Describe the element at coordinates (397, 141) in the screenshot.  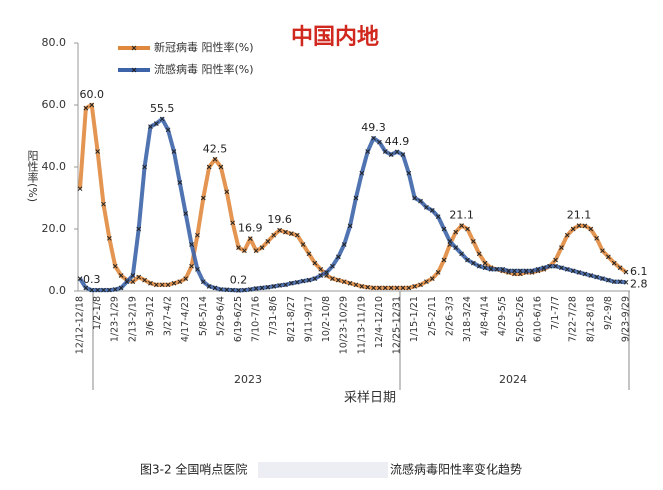
I see `data-label: 44.9` at that location.